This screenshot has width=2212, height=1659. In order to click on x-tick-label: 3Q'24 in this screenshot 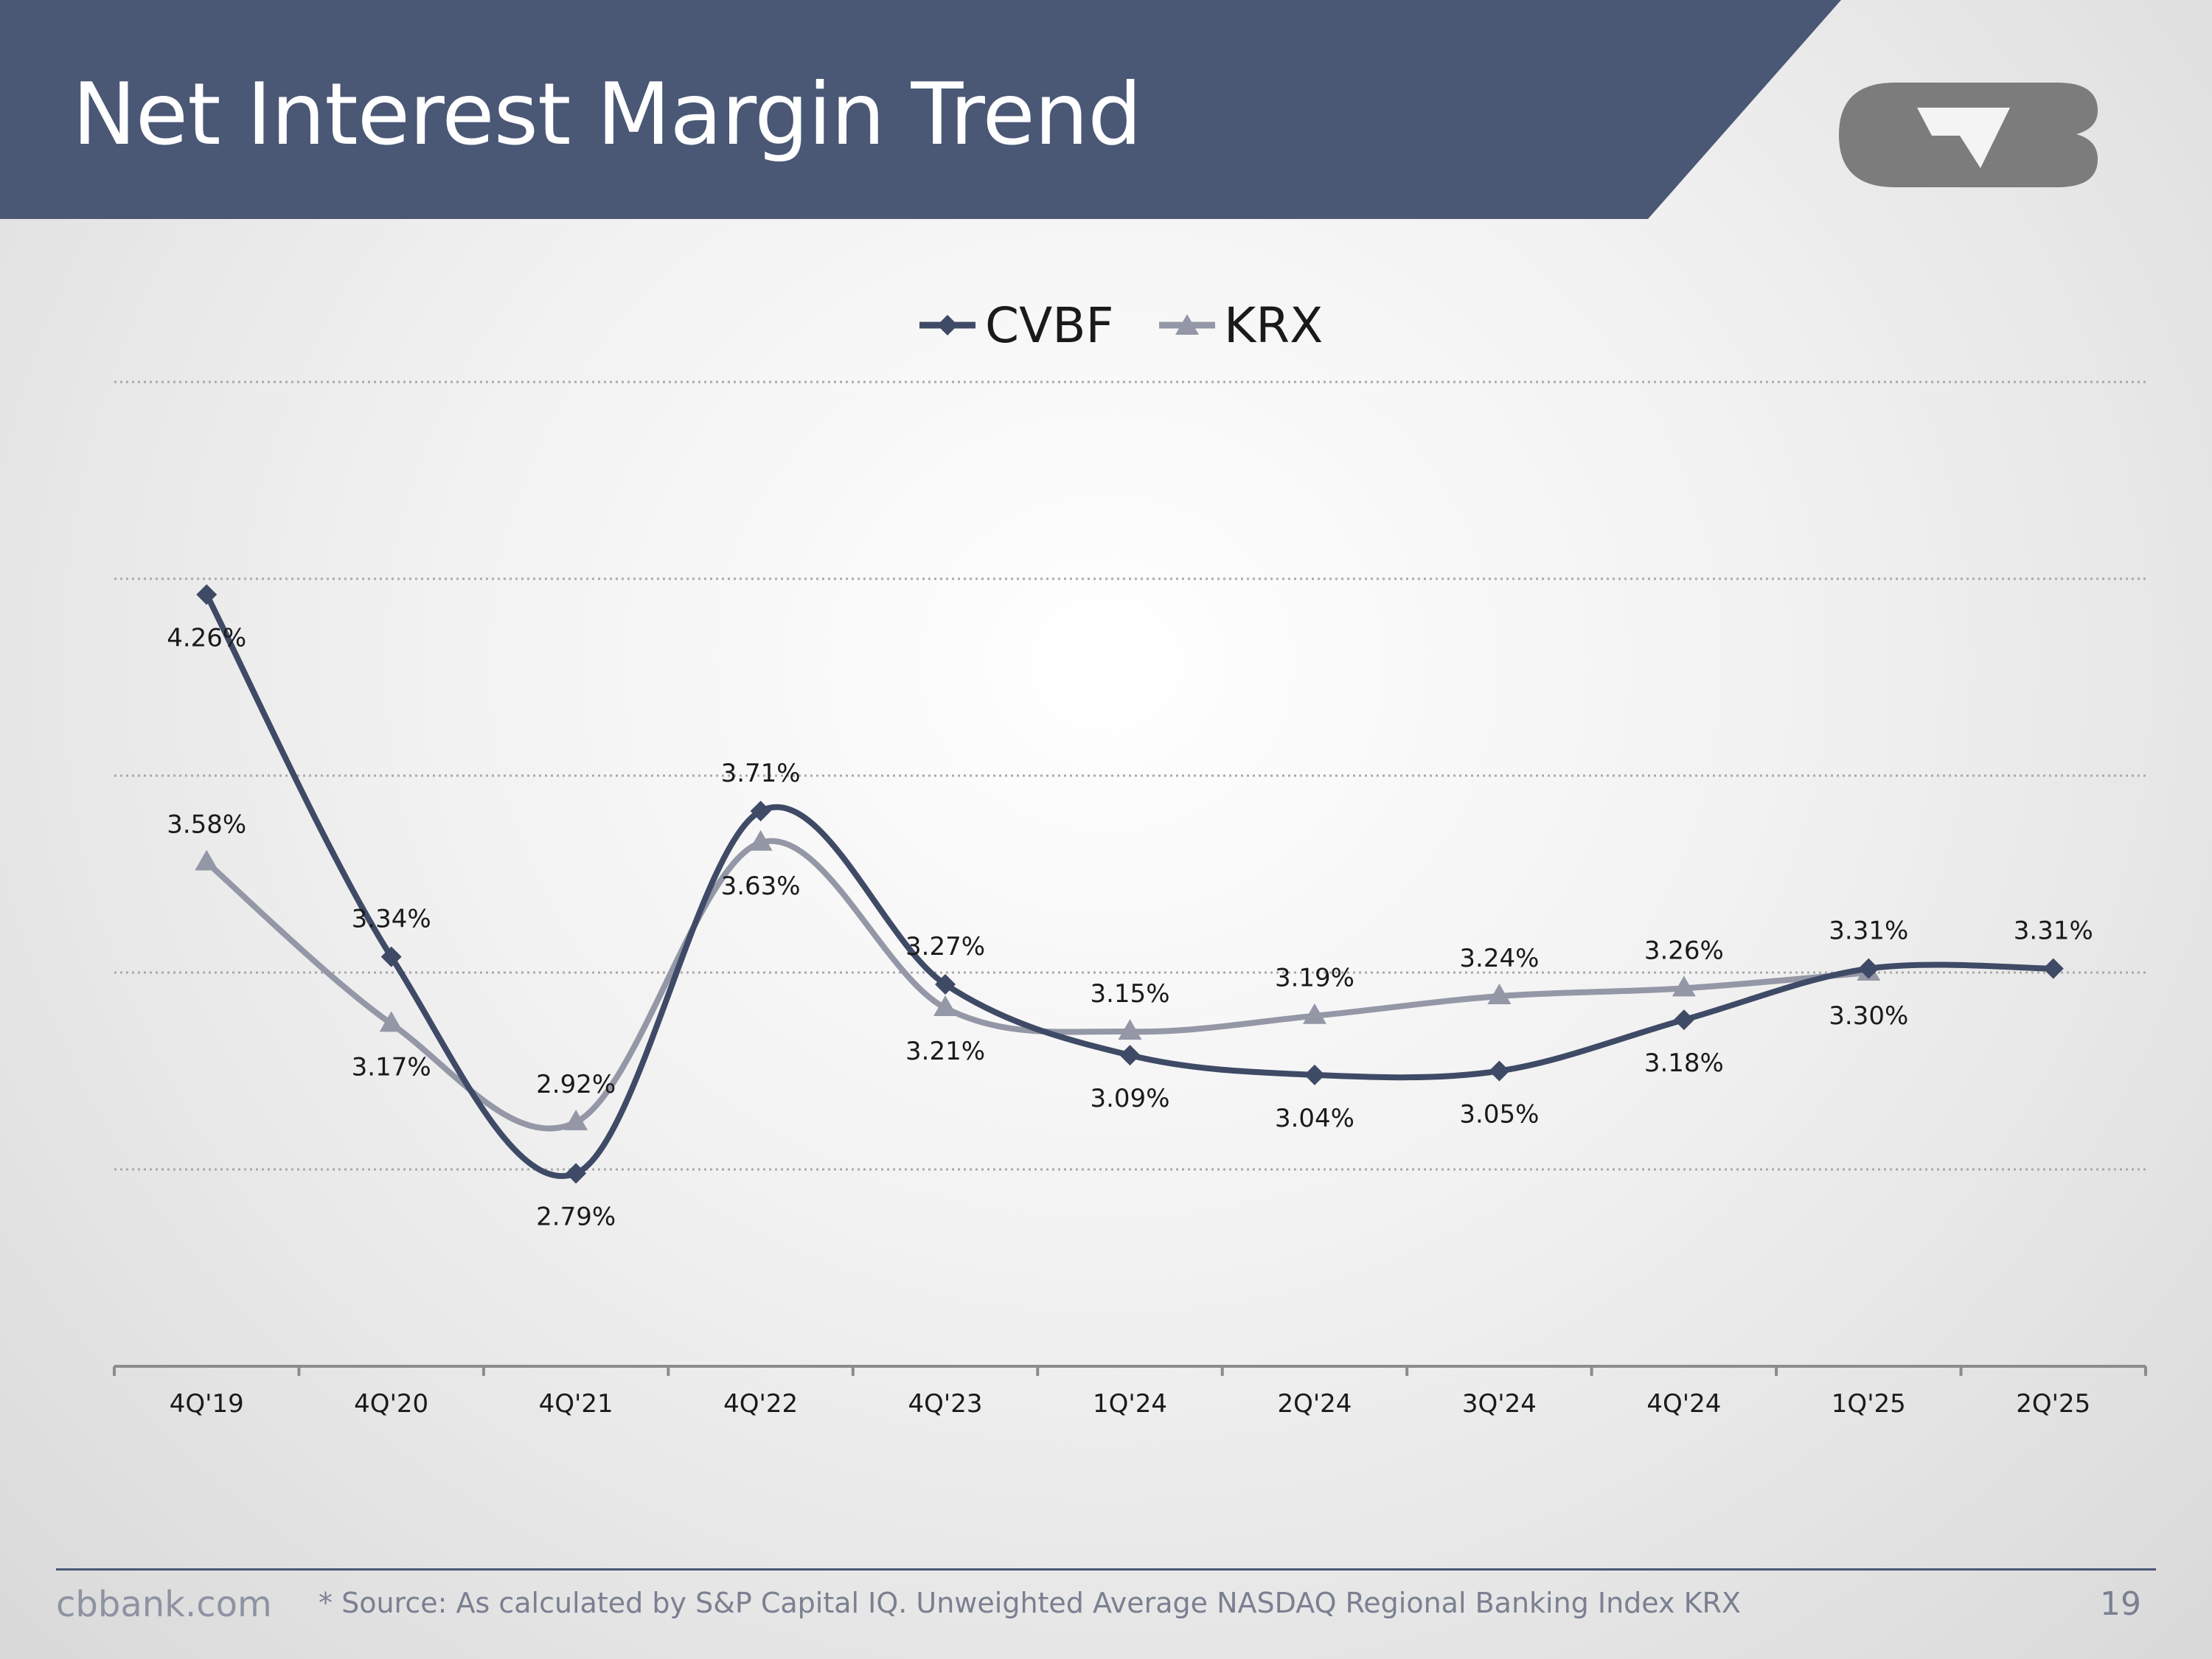, I will do `click(1499, 1404)`.